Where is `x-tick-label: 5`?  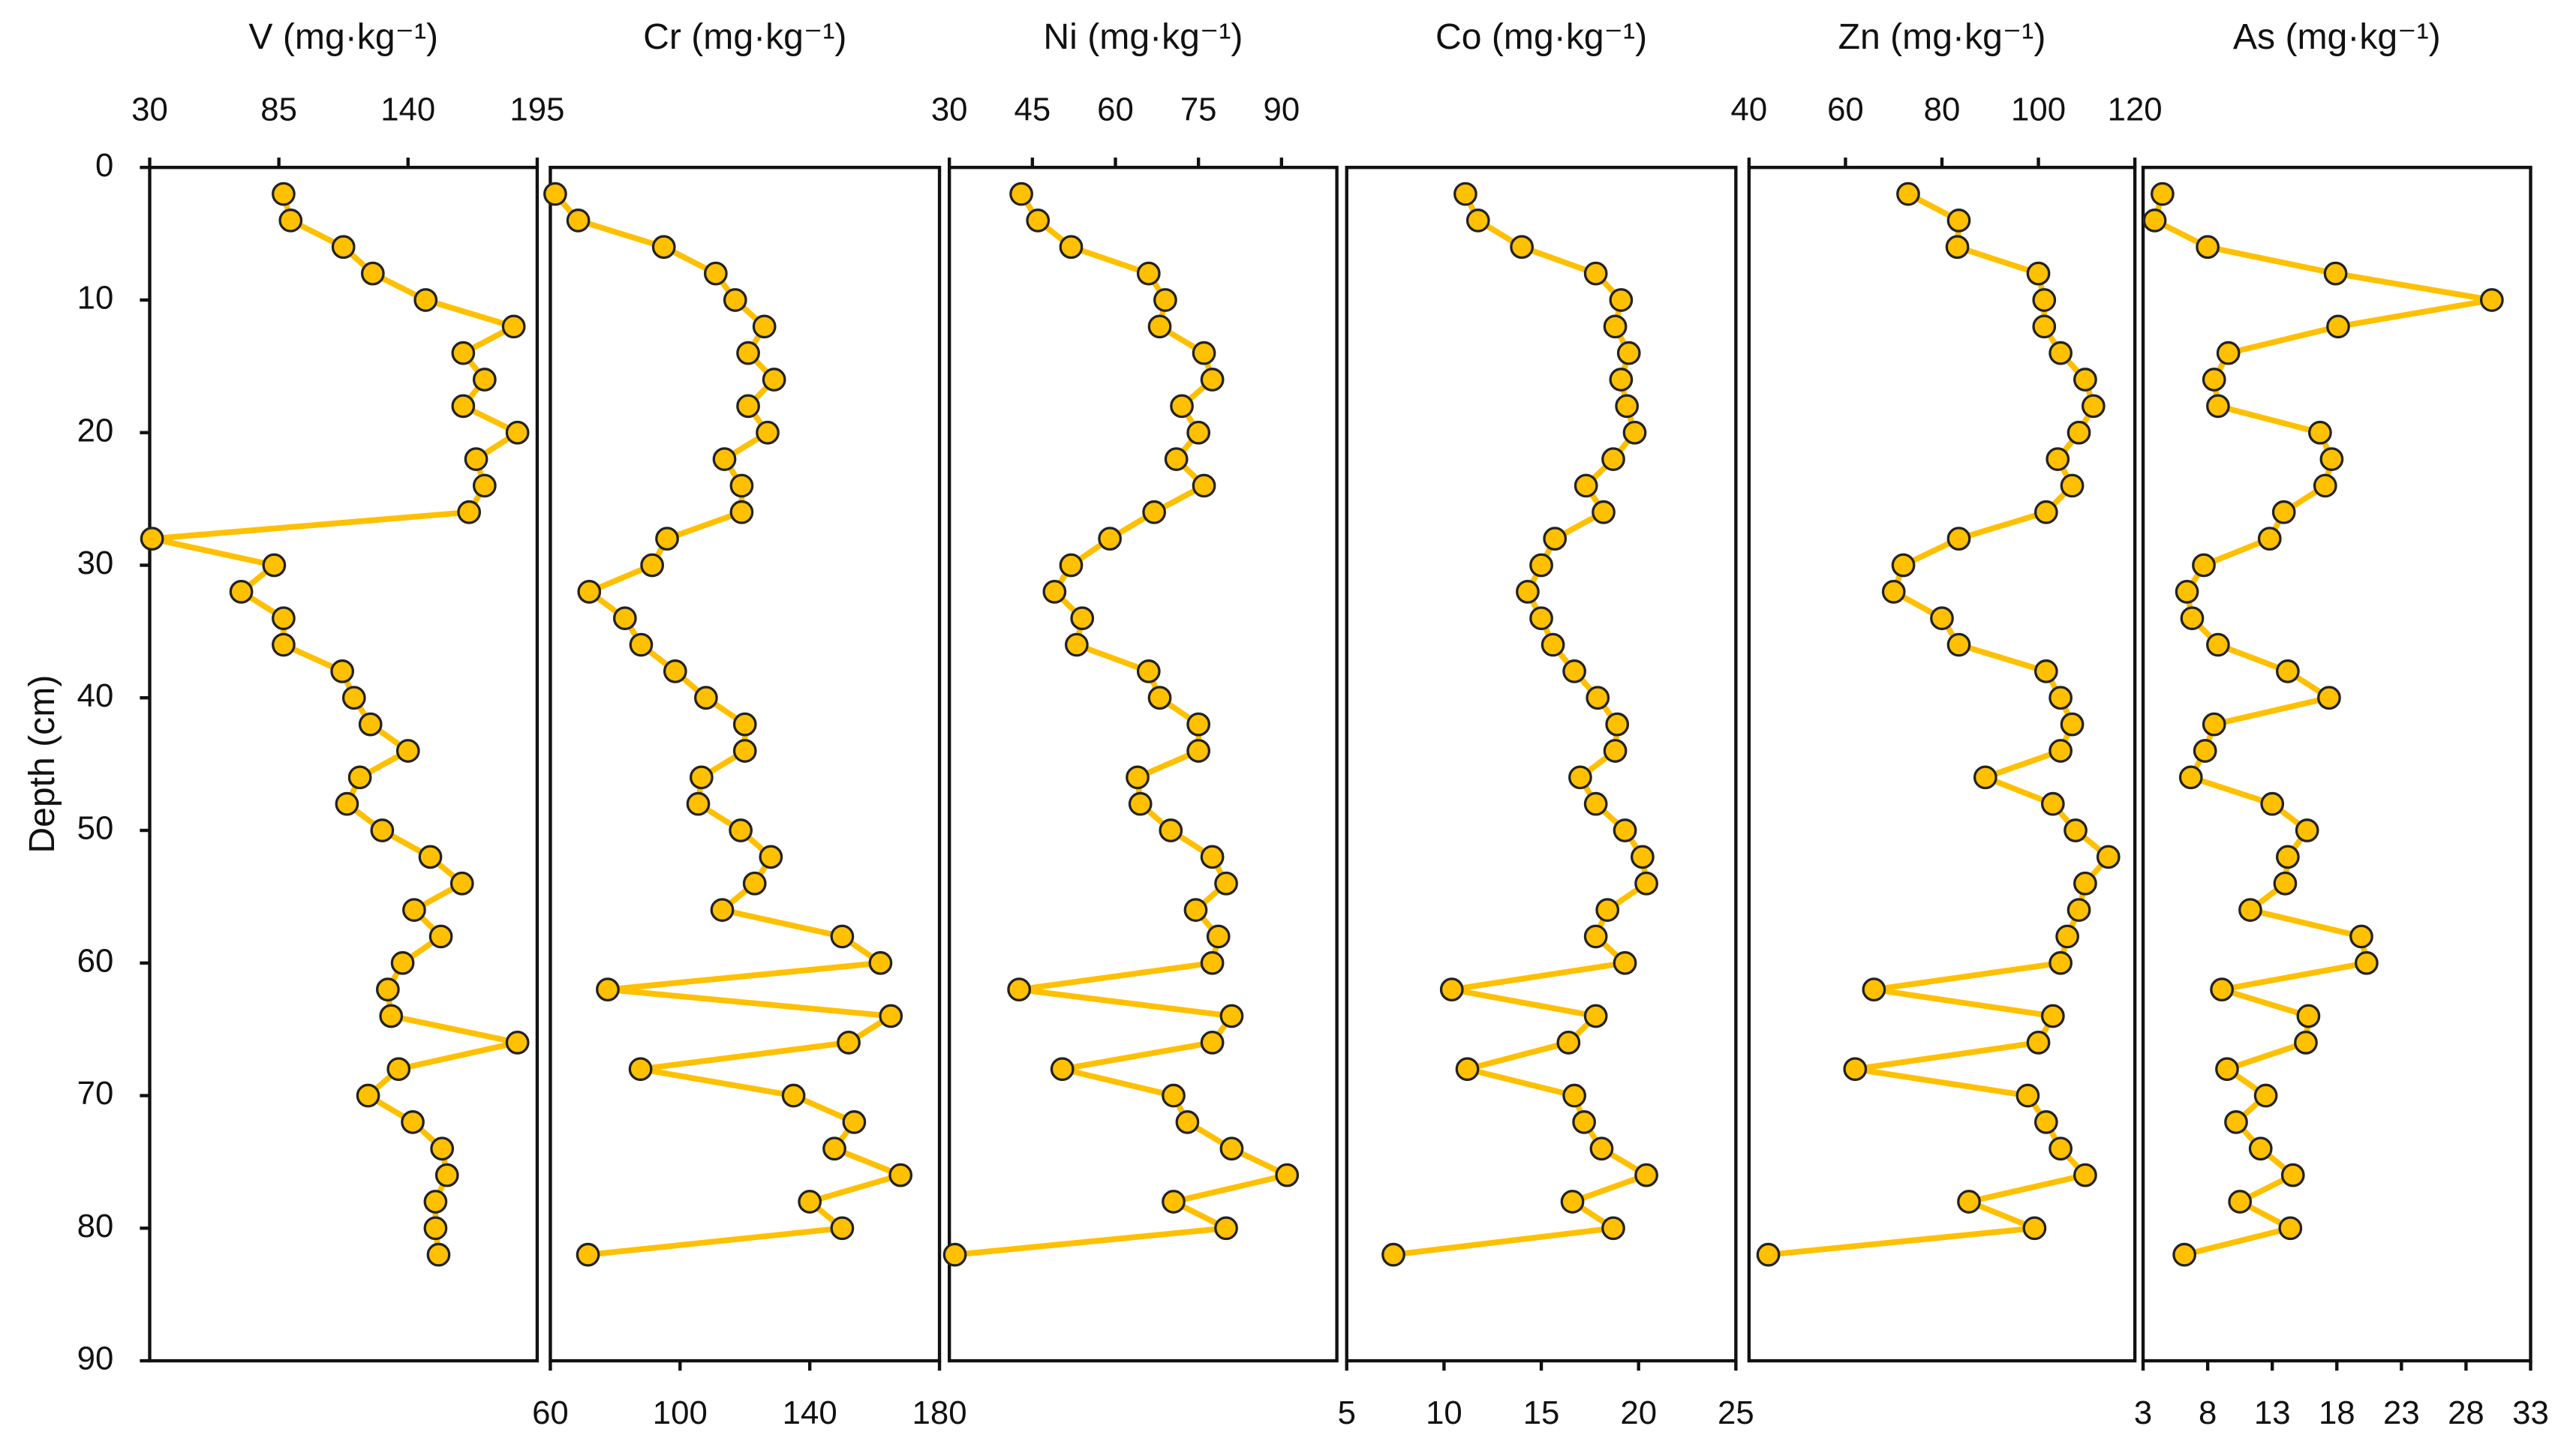
x-tick-label: 5 is located at coordinates (1347, 1412).